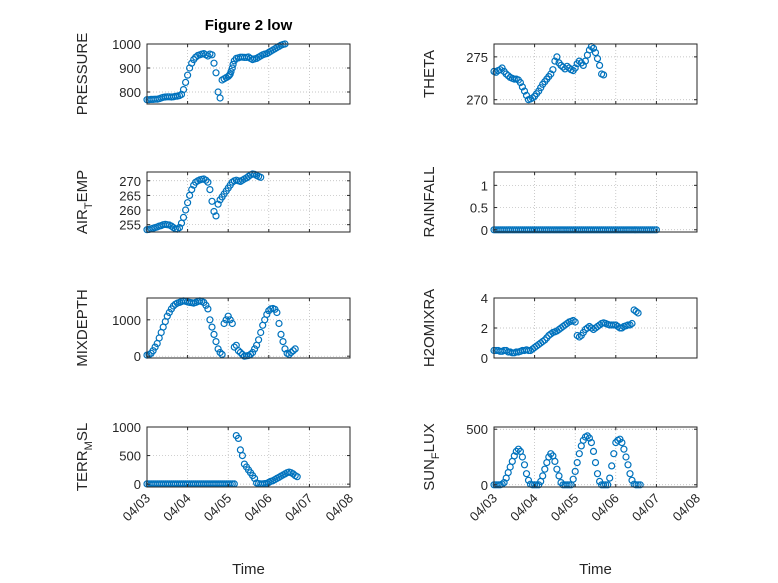 The image size is (778, 583). I want to click on y-tick-label: 255, so click(130, 225).